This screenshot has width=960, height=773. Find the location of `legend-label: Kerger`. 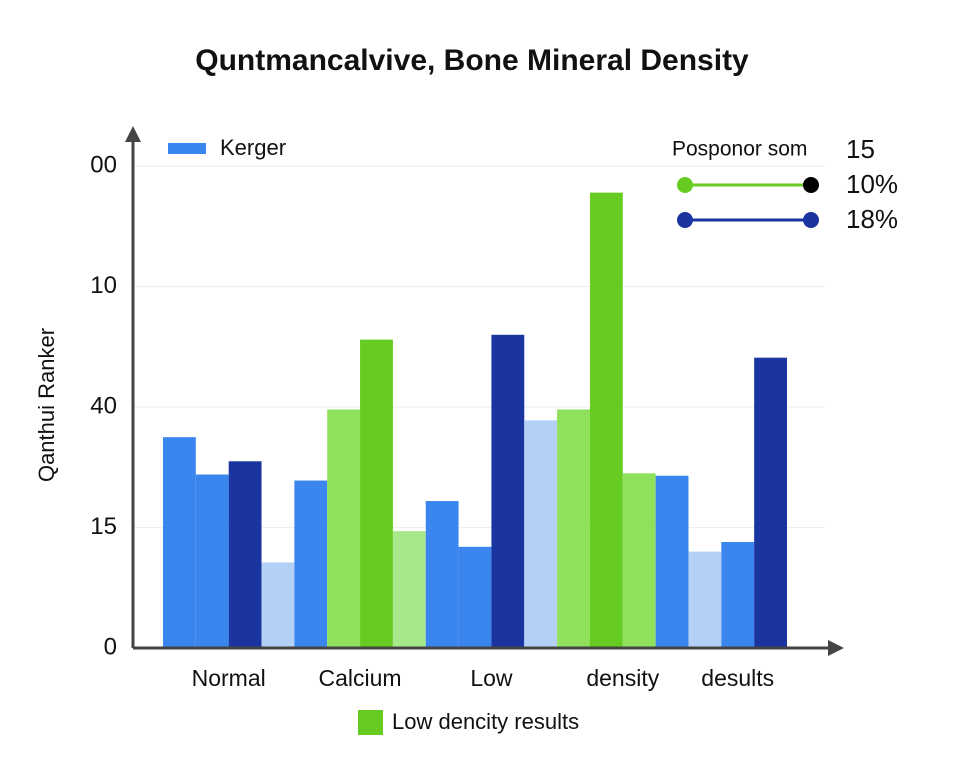

legend-label: Kerger is located at coordinates (253, 147).